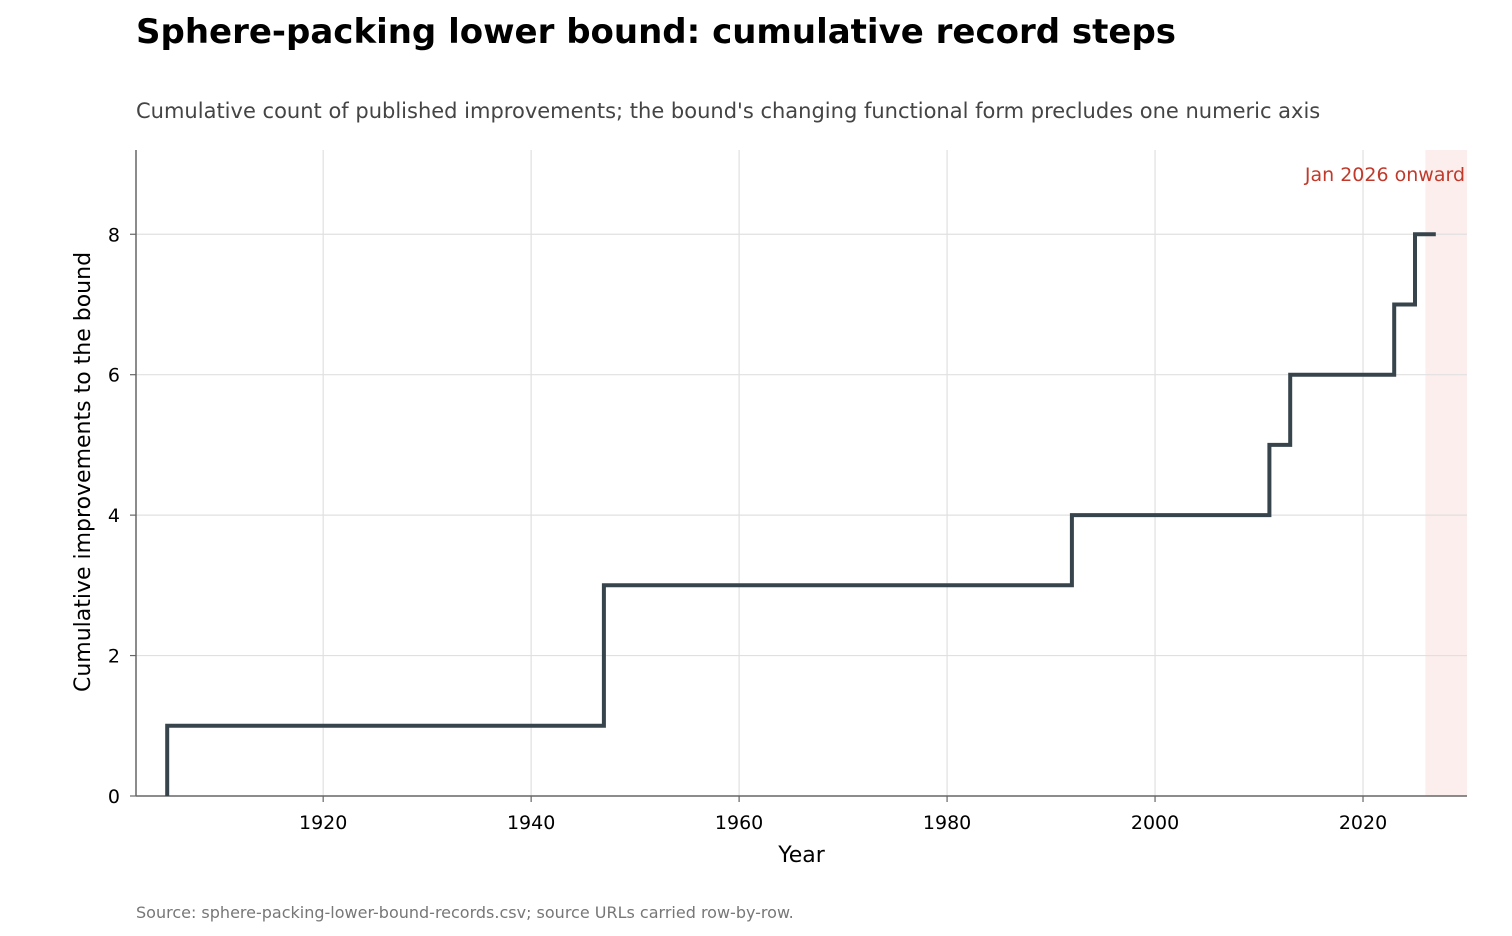 The width and height of the screenshot is (1512, 936). What do you see at coordinates (114, 376) in the screenshot?
I see `y-tick-label: 6` at bounding box center [114, 376].